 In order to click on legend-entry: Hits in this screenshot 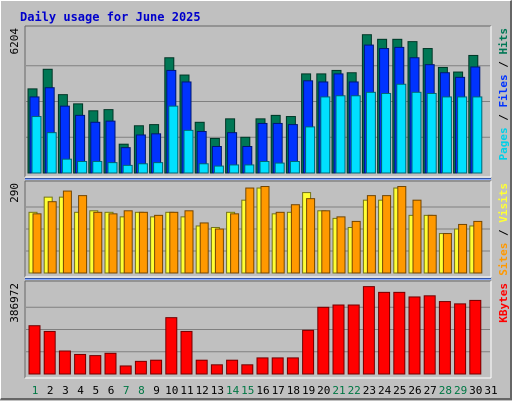, I will do `click(503, 41)`.